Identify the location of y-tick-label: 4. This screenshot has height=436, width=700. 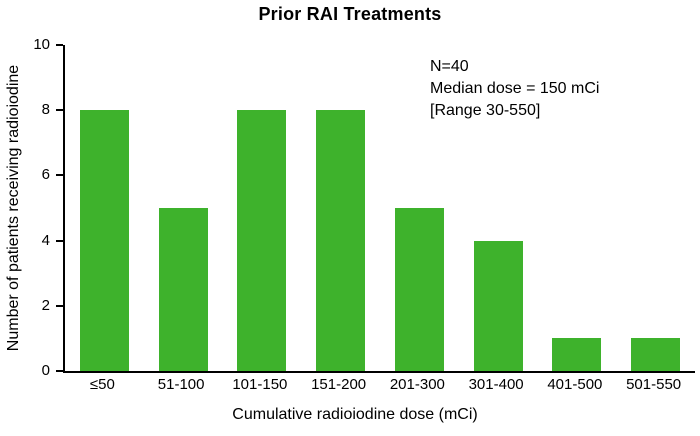
(45, 240).